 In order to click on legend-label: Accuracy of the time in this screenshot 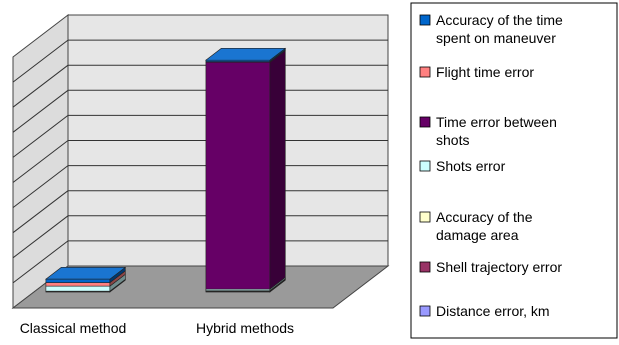, I will do `click(499, 20)`.